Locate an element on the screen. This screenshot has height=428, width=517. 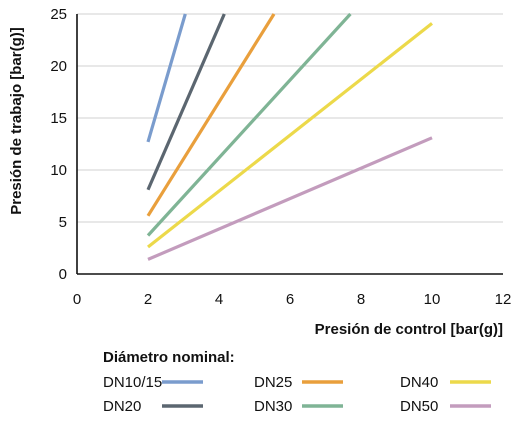
y-tick-label-4: 20 is located at coordinates (58, 66).